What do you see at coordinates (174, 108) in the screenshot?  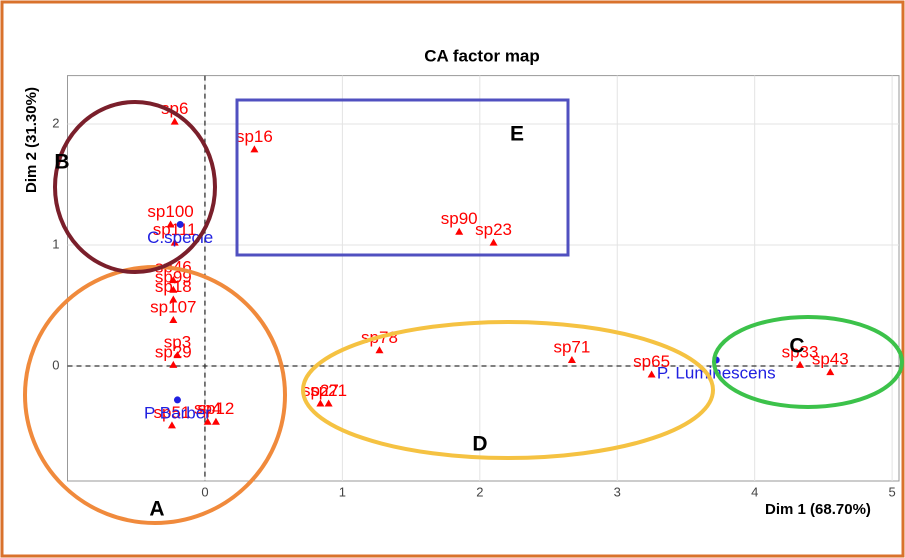 I see `point-label: sp6` at bounding box center [174, 108].